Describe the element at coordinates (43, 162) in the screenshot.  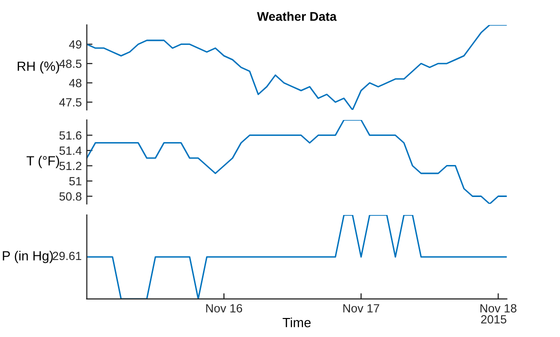
I see `y-axis-title: T (°F)` at that location.